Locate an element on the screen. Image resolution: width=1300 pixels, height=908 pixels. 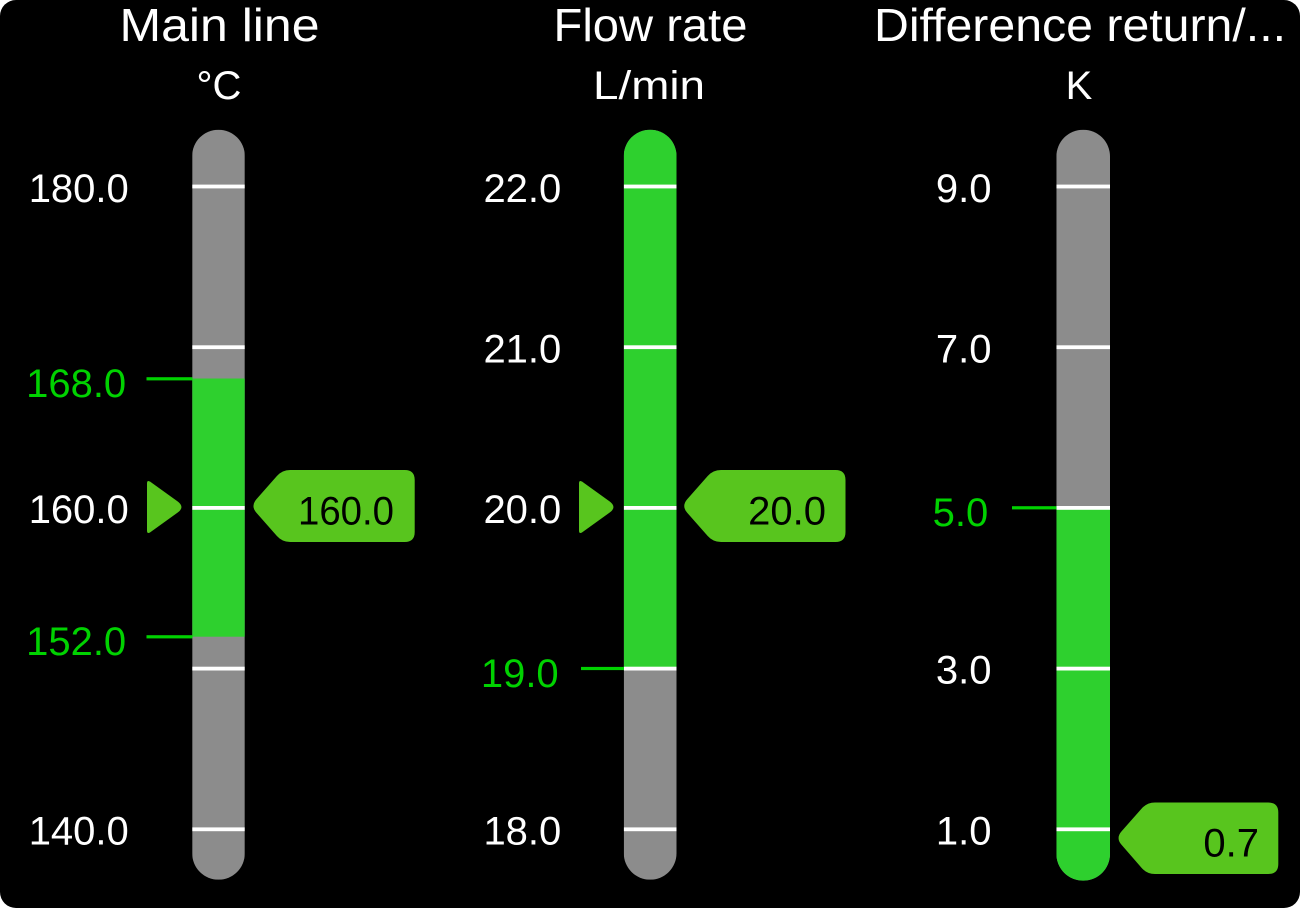
svg-text: 9.0 is located at coordinates (964, 189).